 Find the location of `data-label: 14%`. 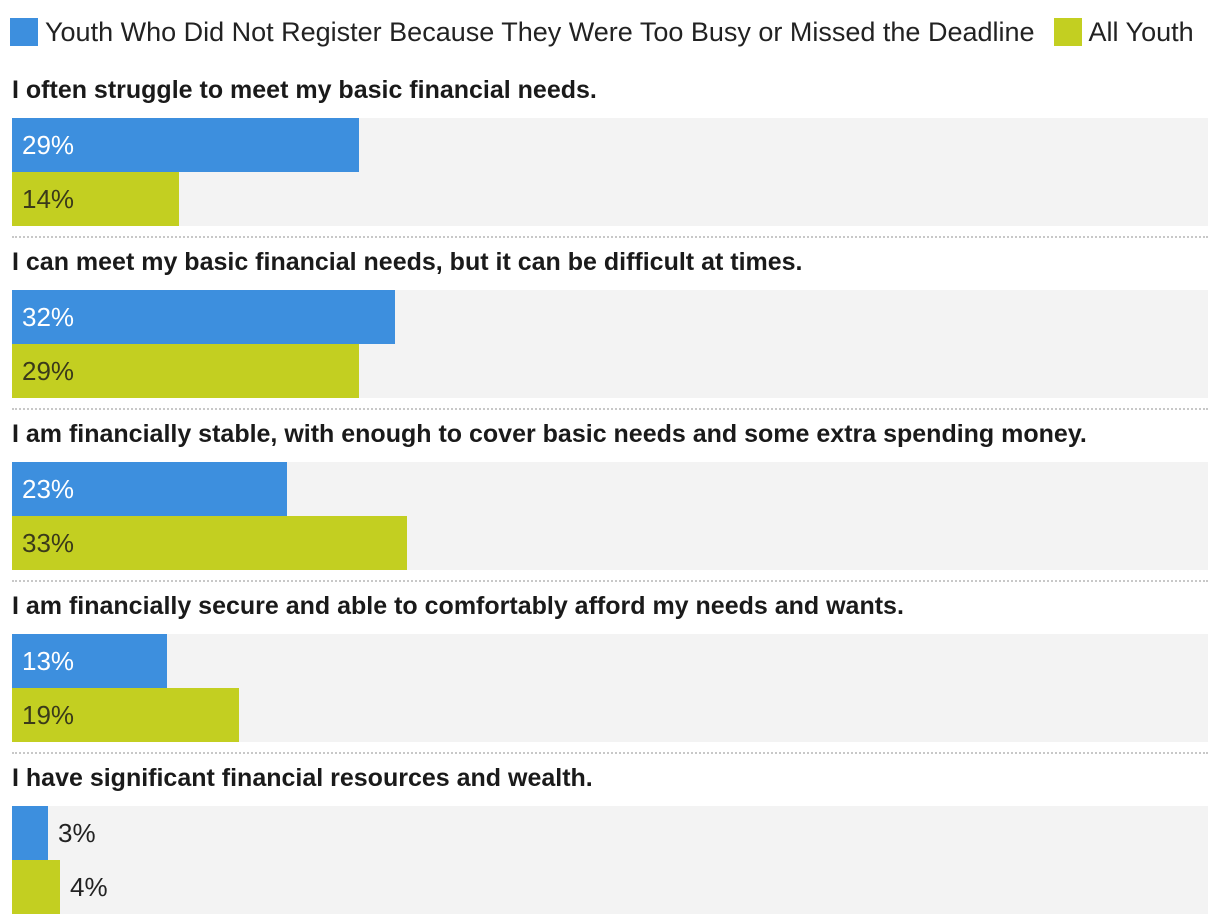

data-label: 14% is located at coordinates (48, 199).